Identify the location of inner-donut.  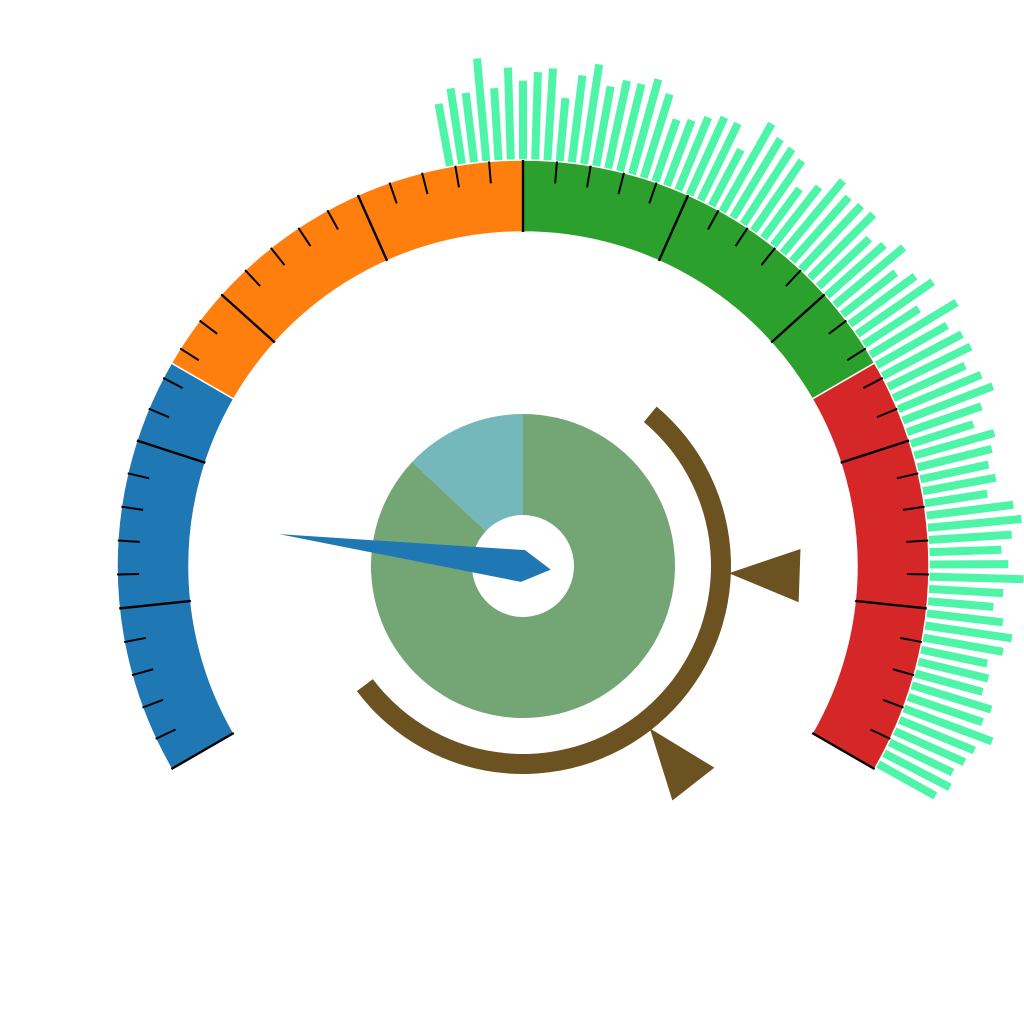
(522, 566).